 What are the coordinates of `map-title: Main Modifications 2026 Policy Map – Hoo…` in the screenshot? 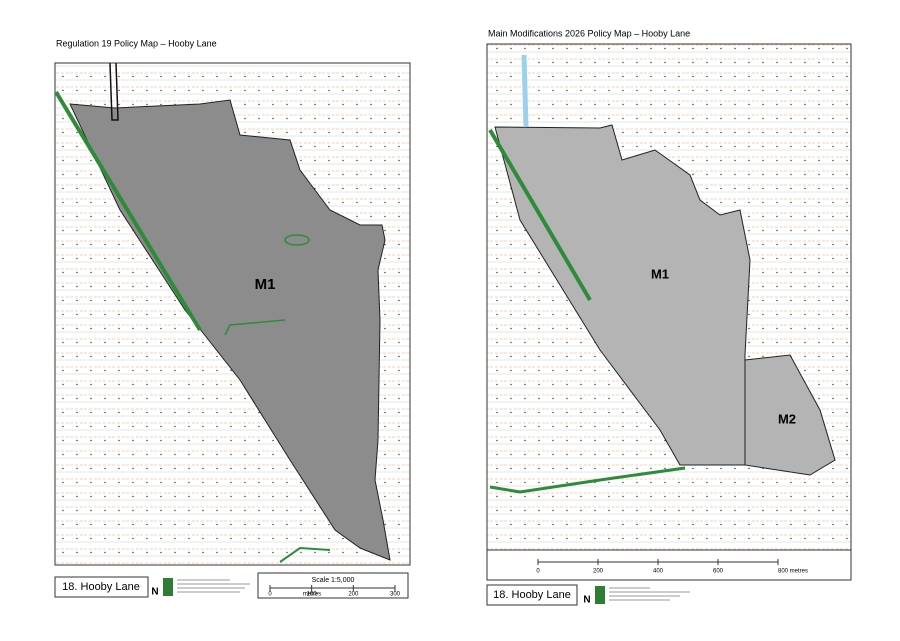 It's located at (589, 33).